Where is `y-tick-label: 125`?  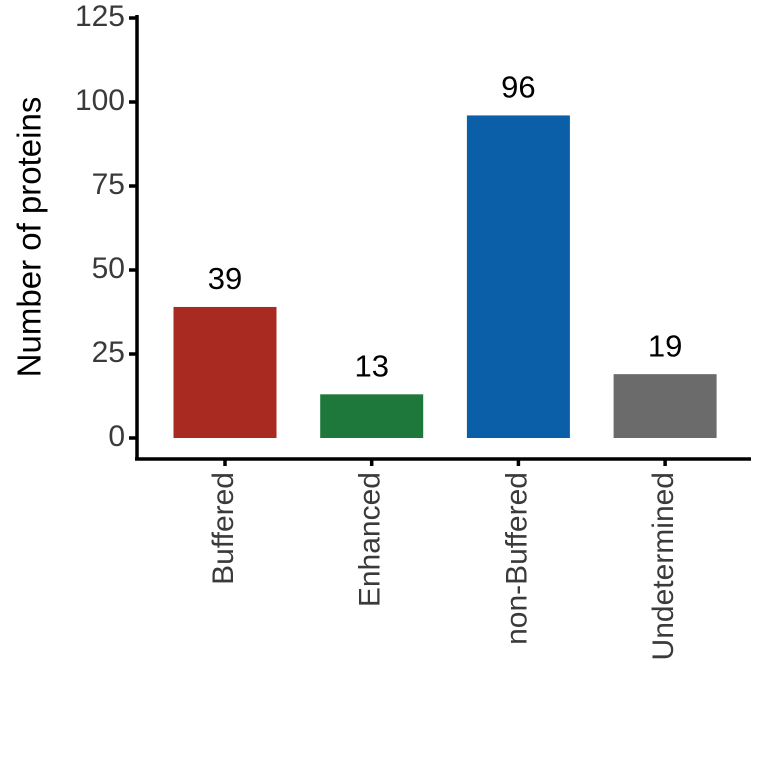 y-tick-label: 125 is located at coordinates (100, 16).